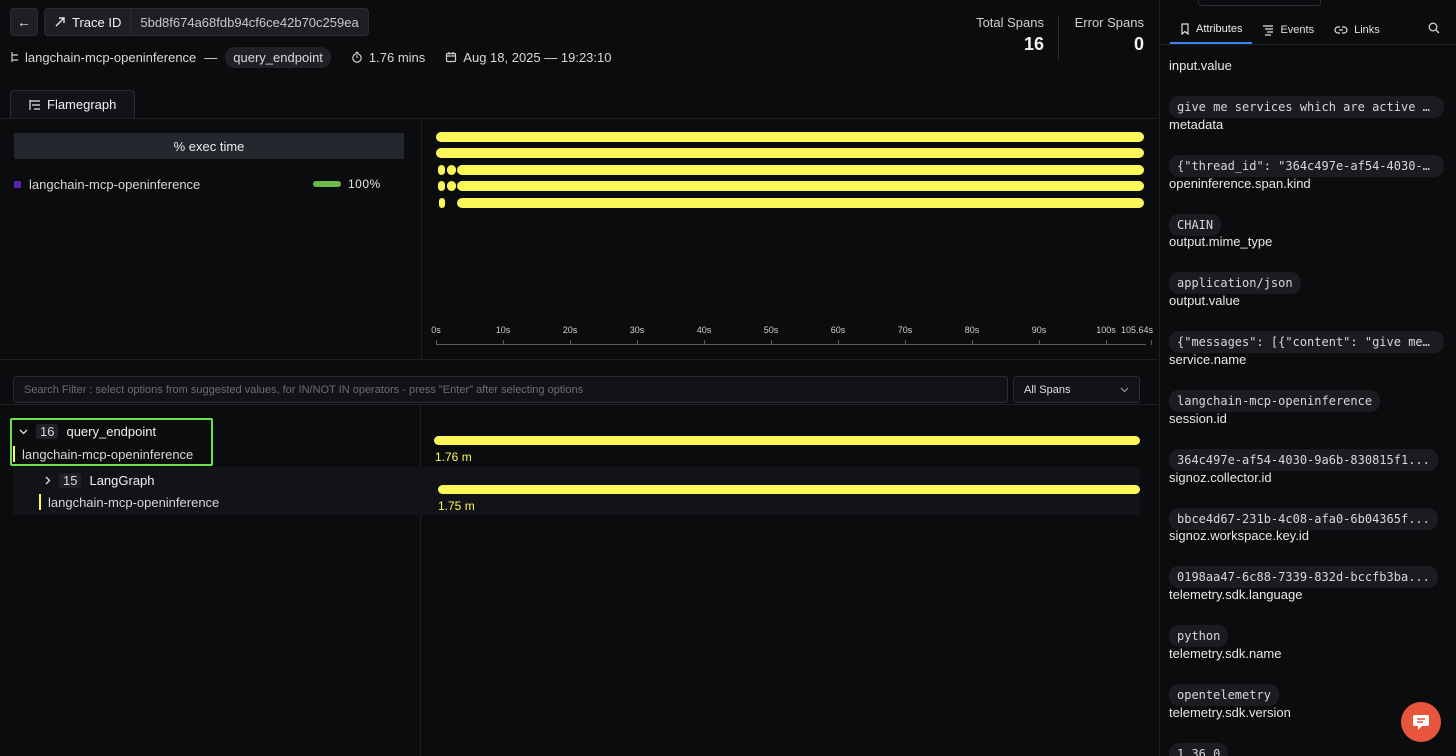 The width and height of the screenshot is (1456, 756). What do you see at coordinates (1199, 749) in the screenshot?
I see `attribute-value: 1.36.0` at bounding box center [1199, 749].